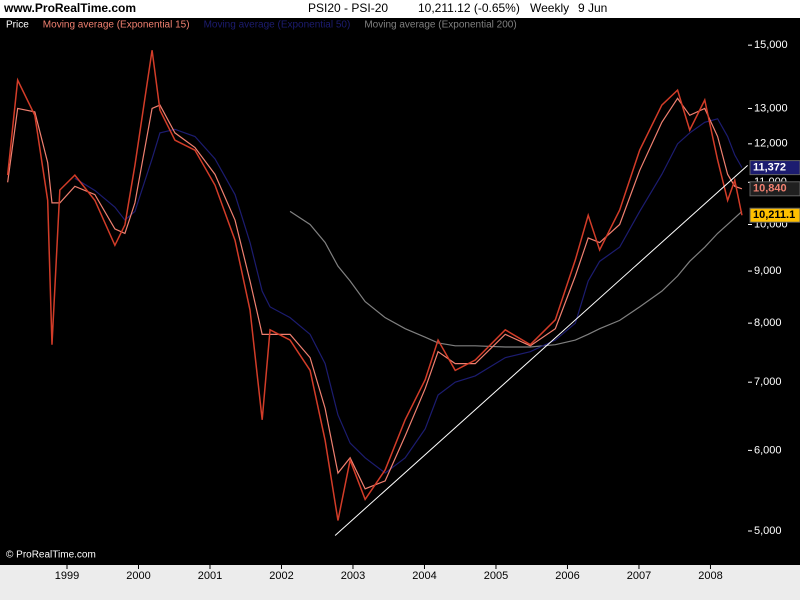  What do you see at coordinates (469, 8) in the screenshot?
I see `quote: 10,211.12 (-0.65%)` at bounding box center [469, 8].